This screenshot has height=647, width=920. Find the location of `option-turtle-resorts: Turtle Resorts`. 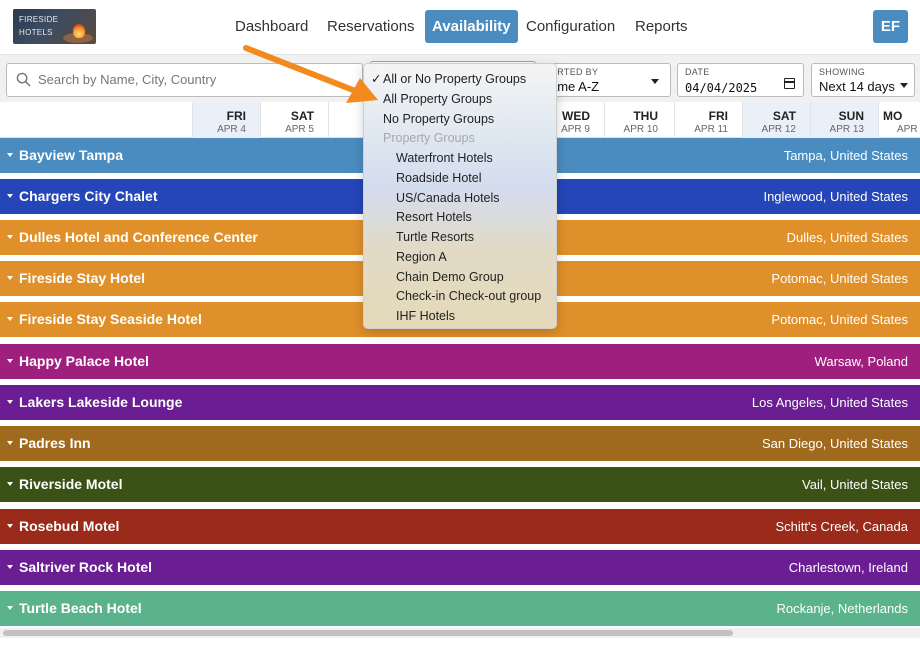

option-turtle-resorts: Turtle Resorts is located at coordinates (461, 237).